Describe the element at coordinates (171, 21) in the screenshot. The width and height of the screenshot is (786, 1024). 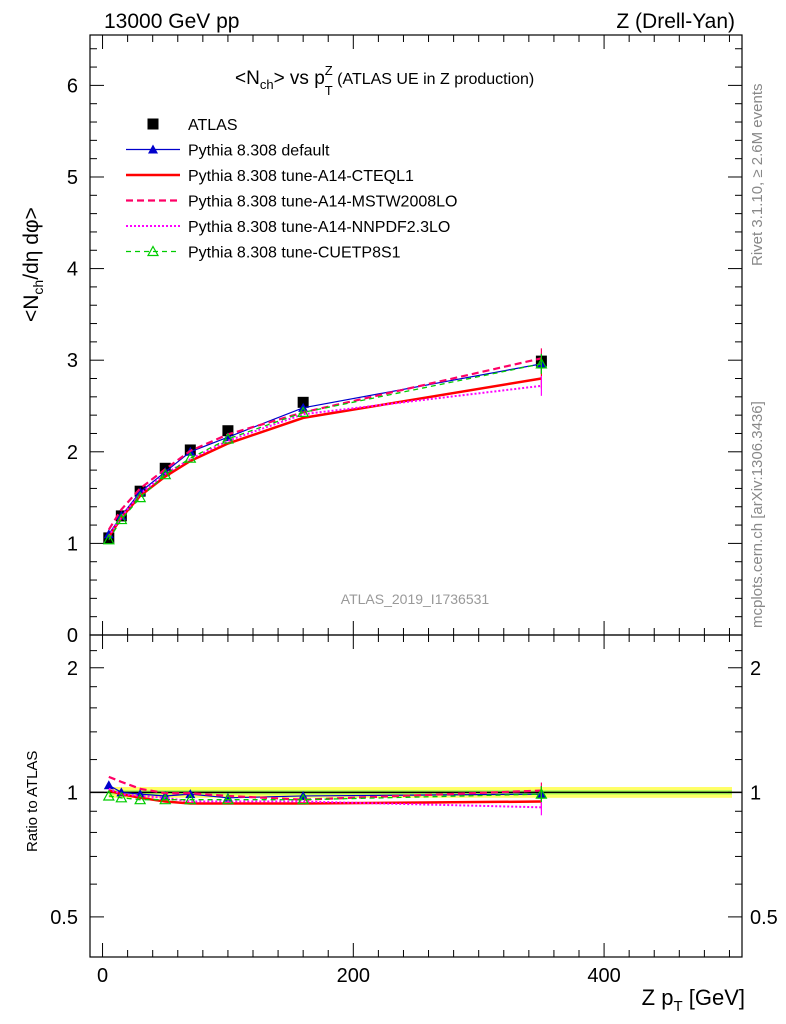
I see `header-left: 13000 GeV pp` at that location.